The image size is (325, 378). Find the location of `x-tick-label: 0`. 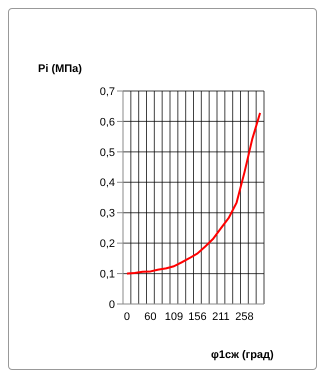

x-tick-label: 0 is located at coordinates (127, 316).